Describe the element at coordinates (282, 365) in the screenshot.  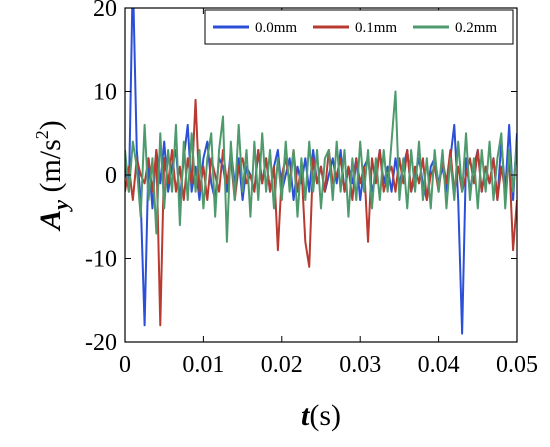
I see `x-tick-label: 0.02` at that location.